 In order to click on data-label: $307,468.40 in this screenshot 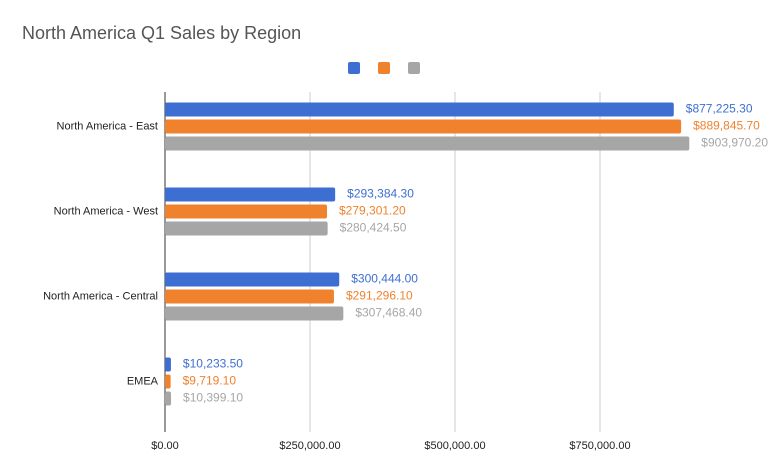, I will do `click(388, 313)`.